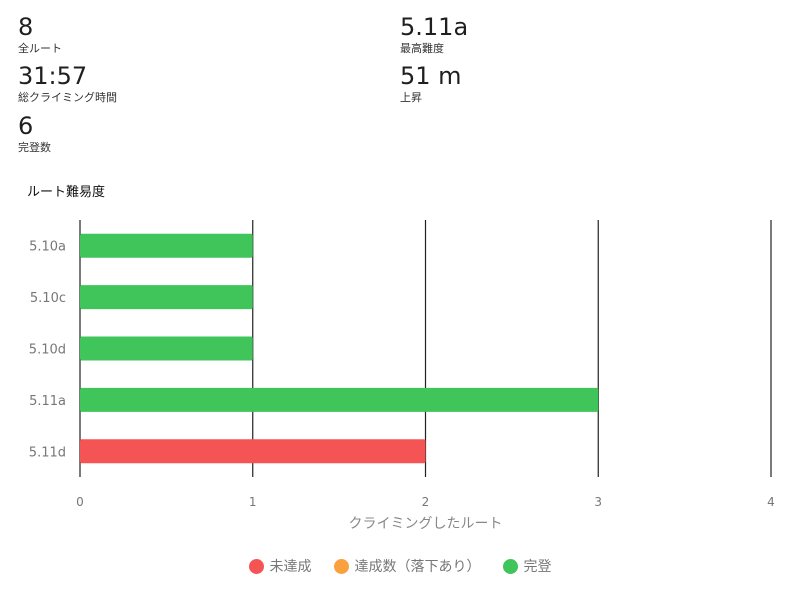  Describe the element at coordinates (48, 298) in the screenshot. I see `y-tick-label: 5.10c` at that location.